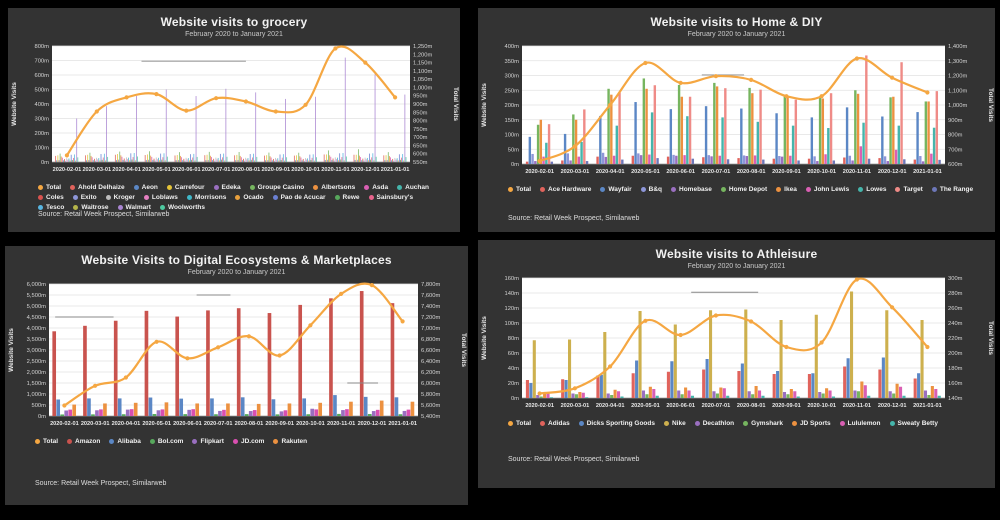 The height and width of the screenshot is (520, 1000). I want to click on legend-item-exito: Exito, so click(84, 197).